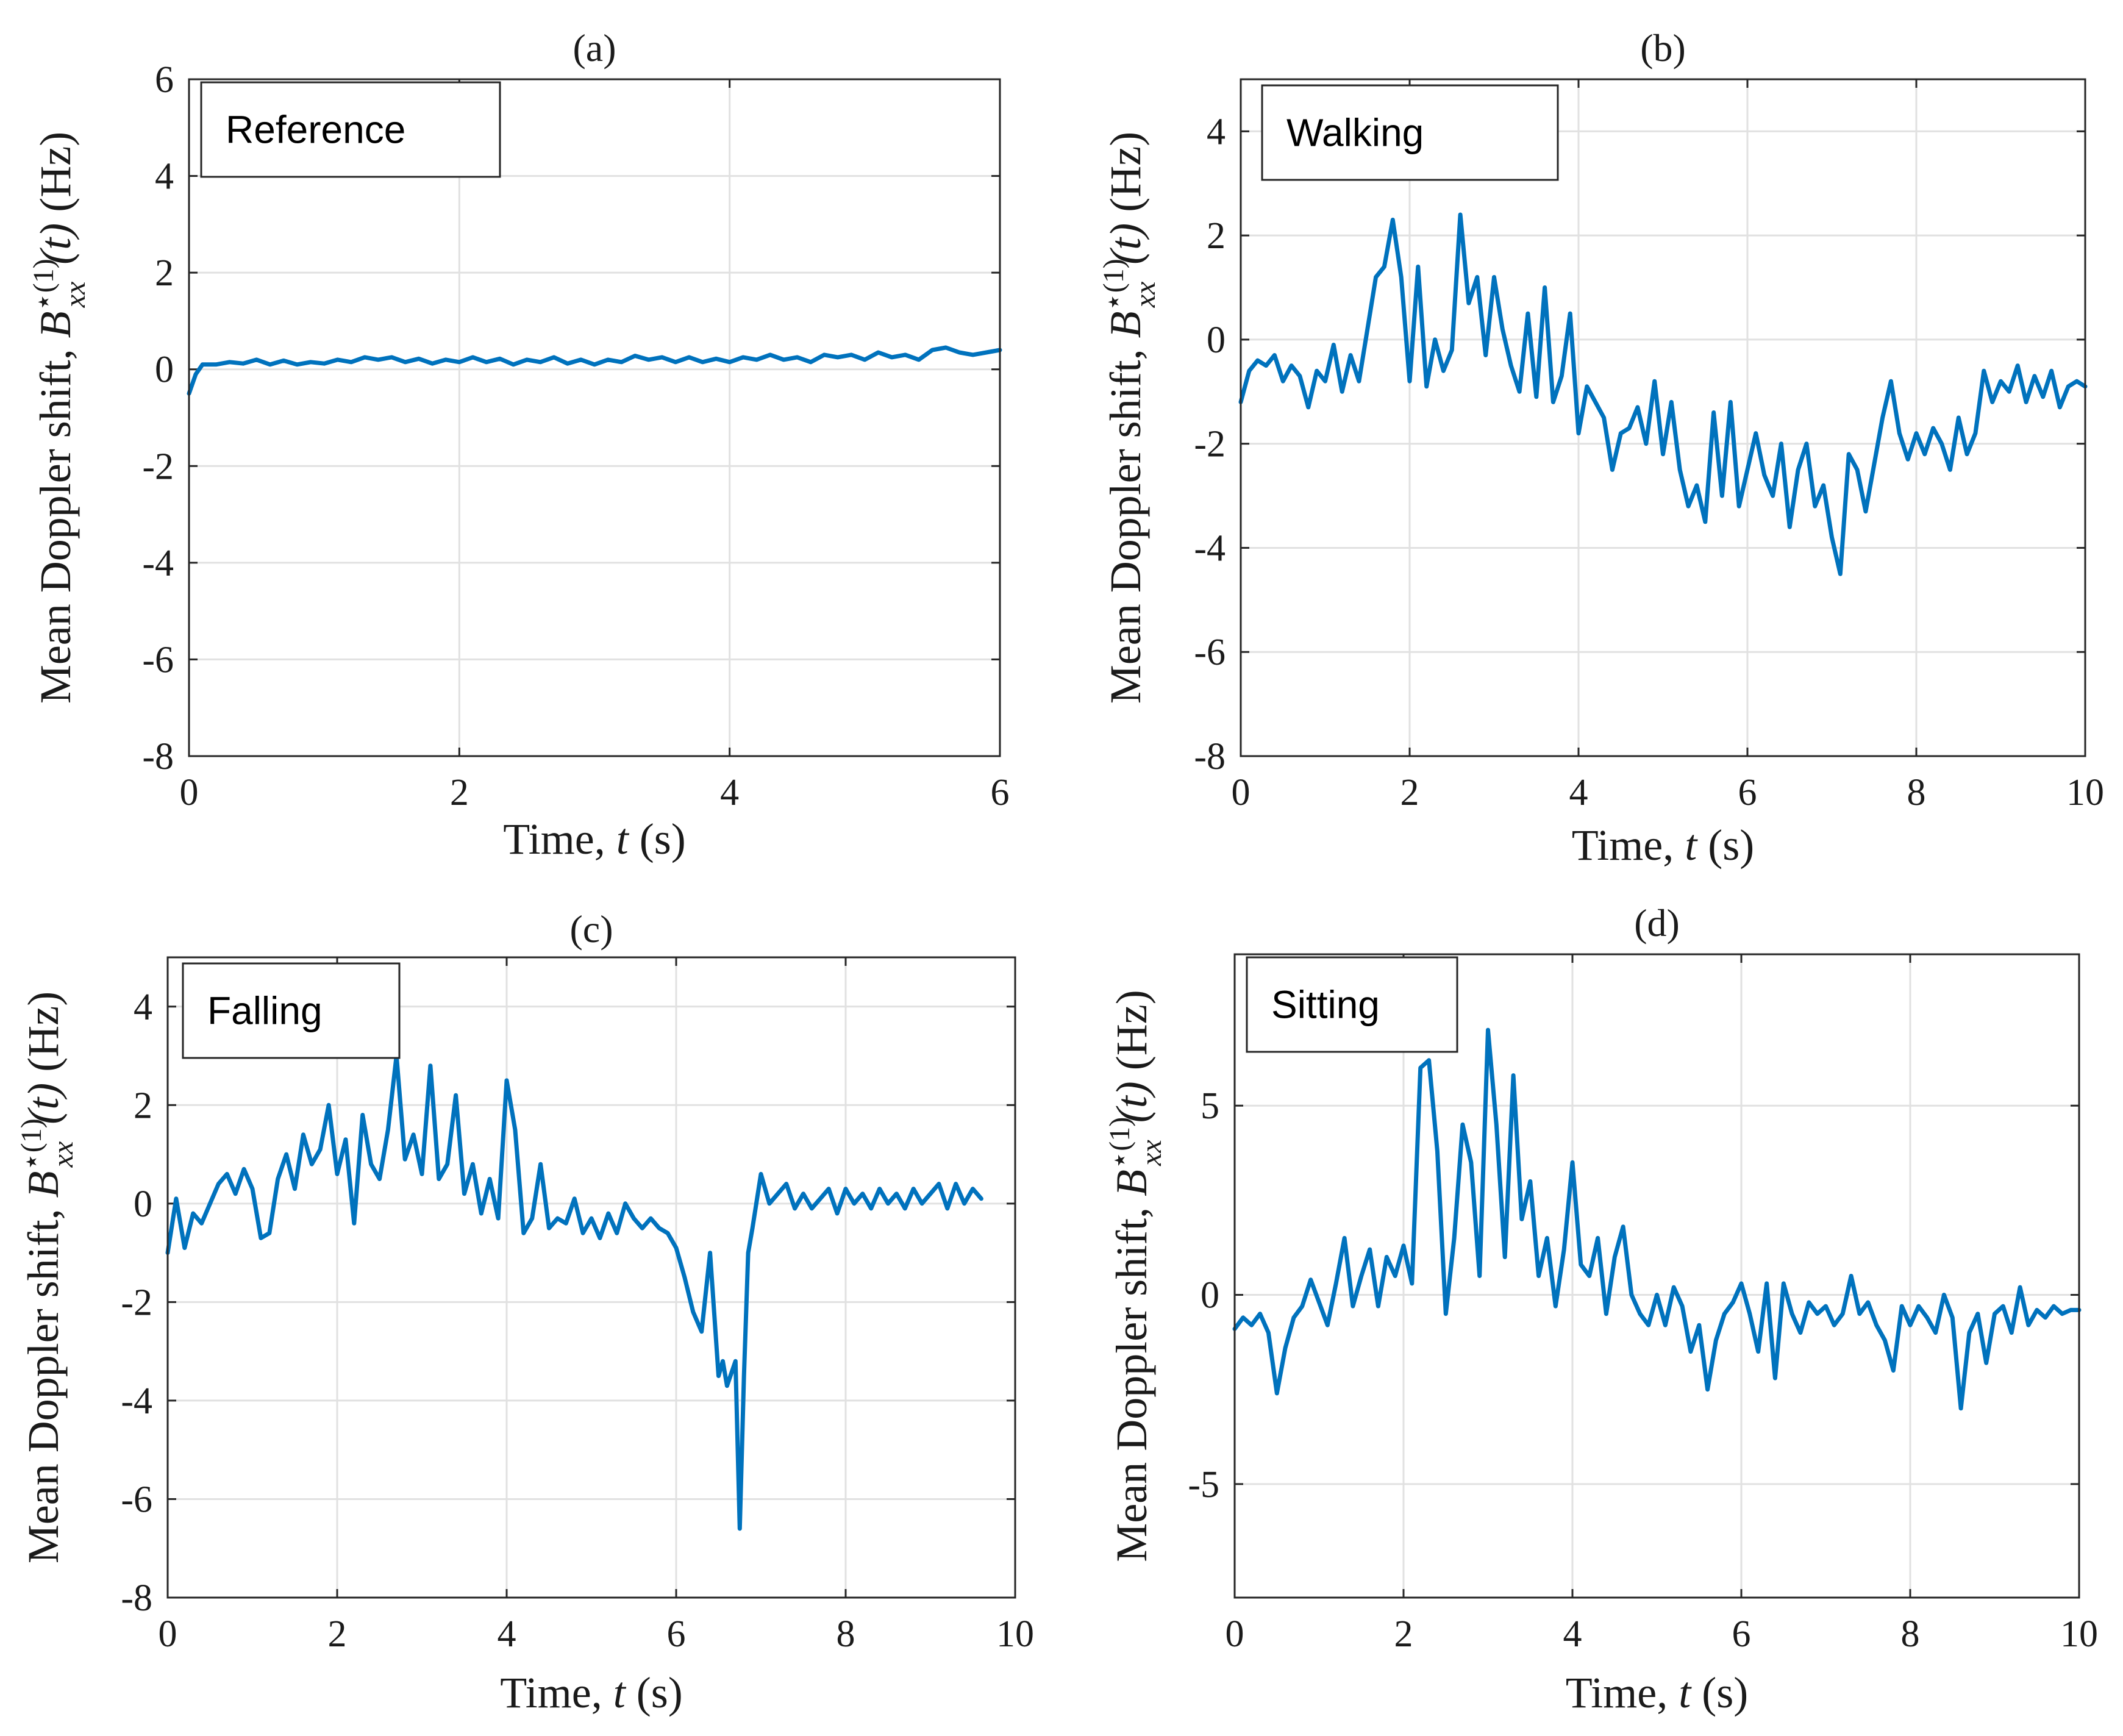 The image size is (2123, 1736). What do you see at coordinates (1657, 923) in the screenshot?
I see `panel-title: (d)` at bounding box center [1657, 923].